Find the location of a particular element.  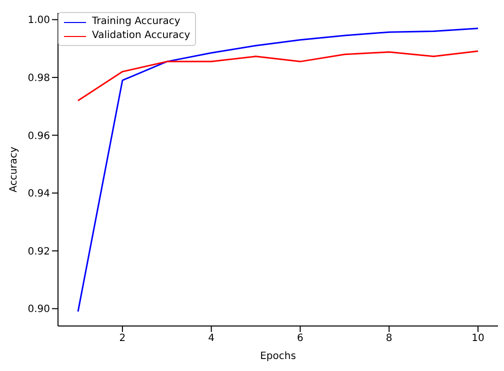

line-series is located at coordinates (278, 76).